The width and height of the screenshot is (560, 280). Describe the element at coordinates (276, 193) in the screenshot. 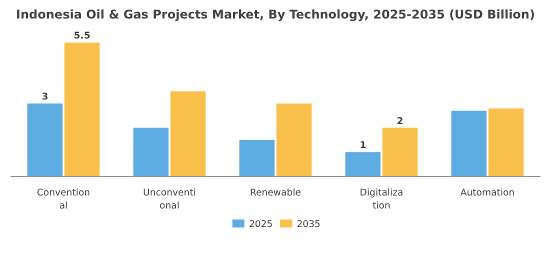

I see `x-tick-label: Renewable` at that location.